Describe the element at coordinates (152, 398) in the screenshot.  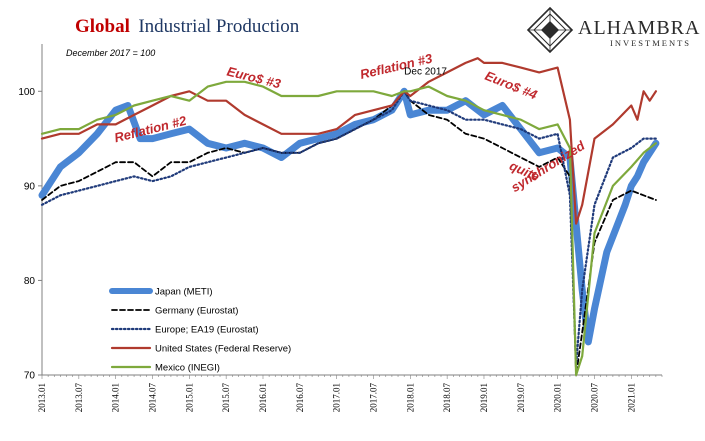
I see `x-tick-label: 2014.07` at that location.